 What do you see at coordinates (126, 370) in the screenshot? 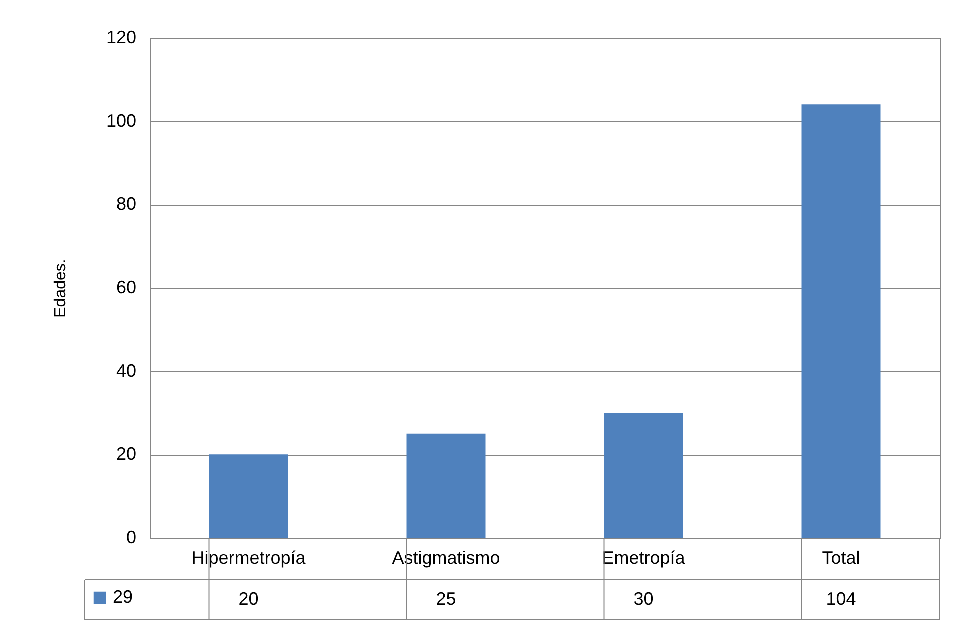
I see `y-tick-label: 40` at bounding box center [126, 370].